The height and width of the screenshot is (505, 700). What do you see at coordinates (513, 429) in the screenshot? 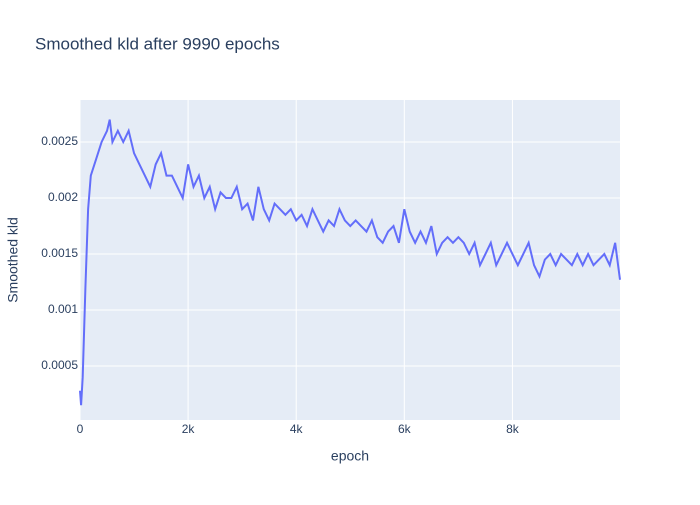
I see `x-tick-label: 8k` at bounding box center [513, 429].